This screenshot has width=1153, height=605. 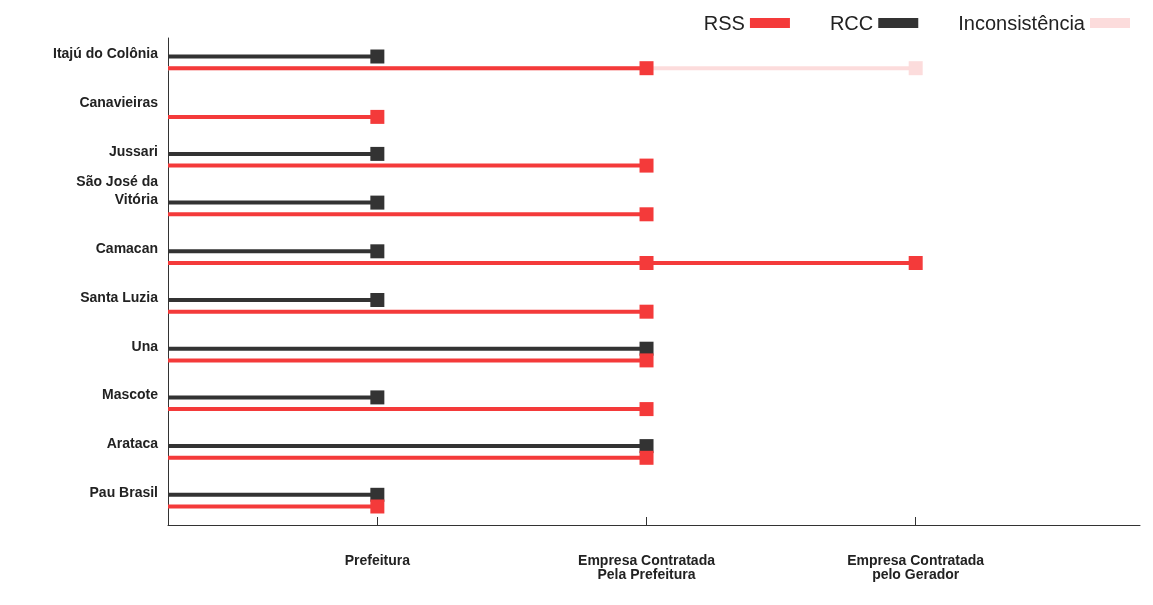 I want to click on legend-label: Inconsistência, so click(x=1022, y=23).